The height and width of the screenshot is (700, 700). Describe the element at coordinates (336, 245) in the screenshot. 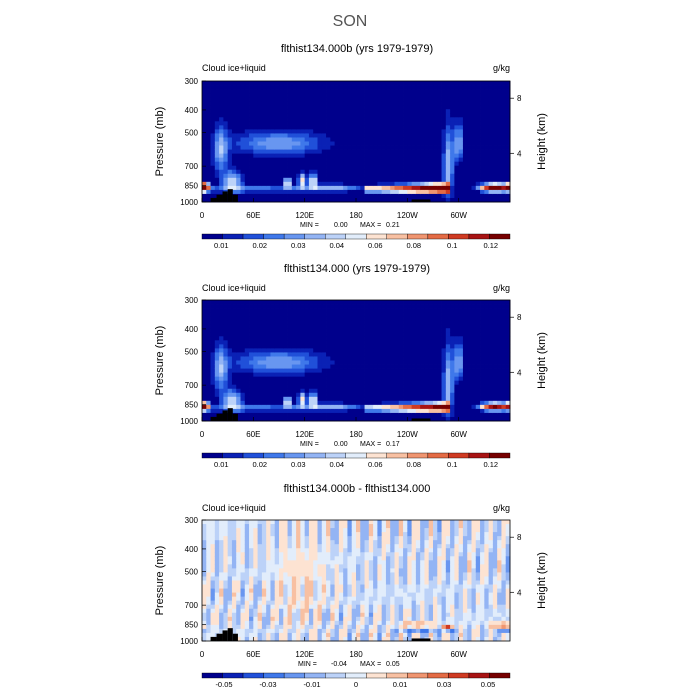

I see `colorbar-label: 0.04` at that location.